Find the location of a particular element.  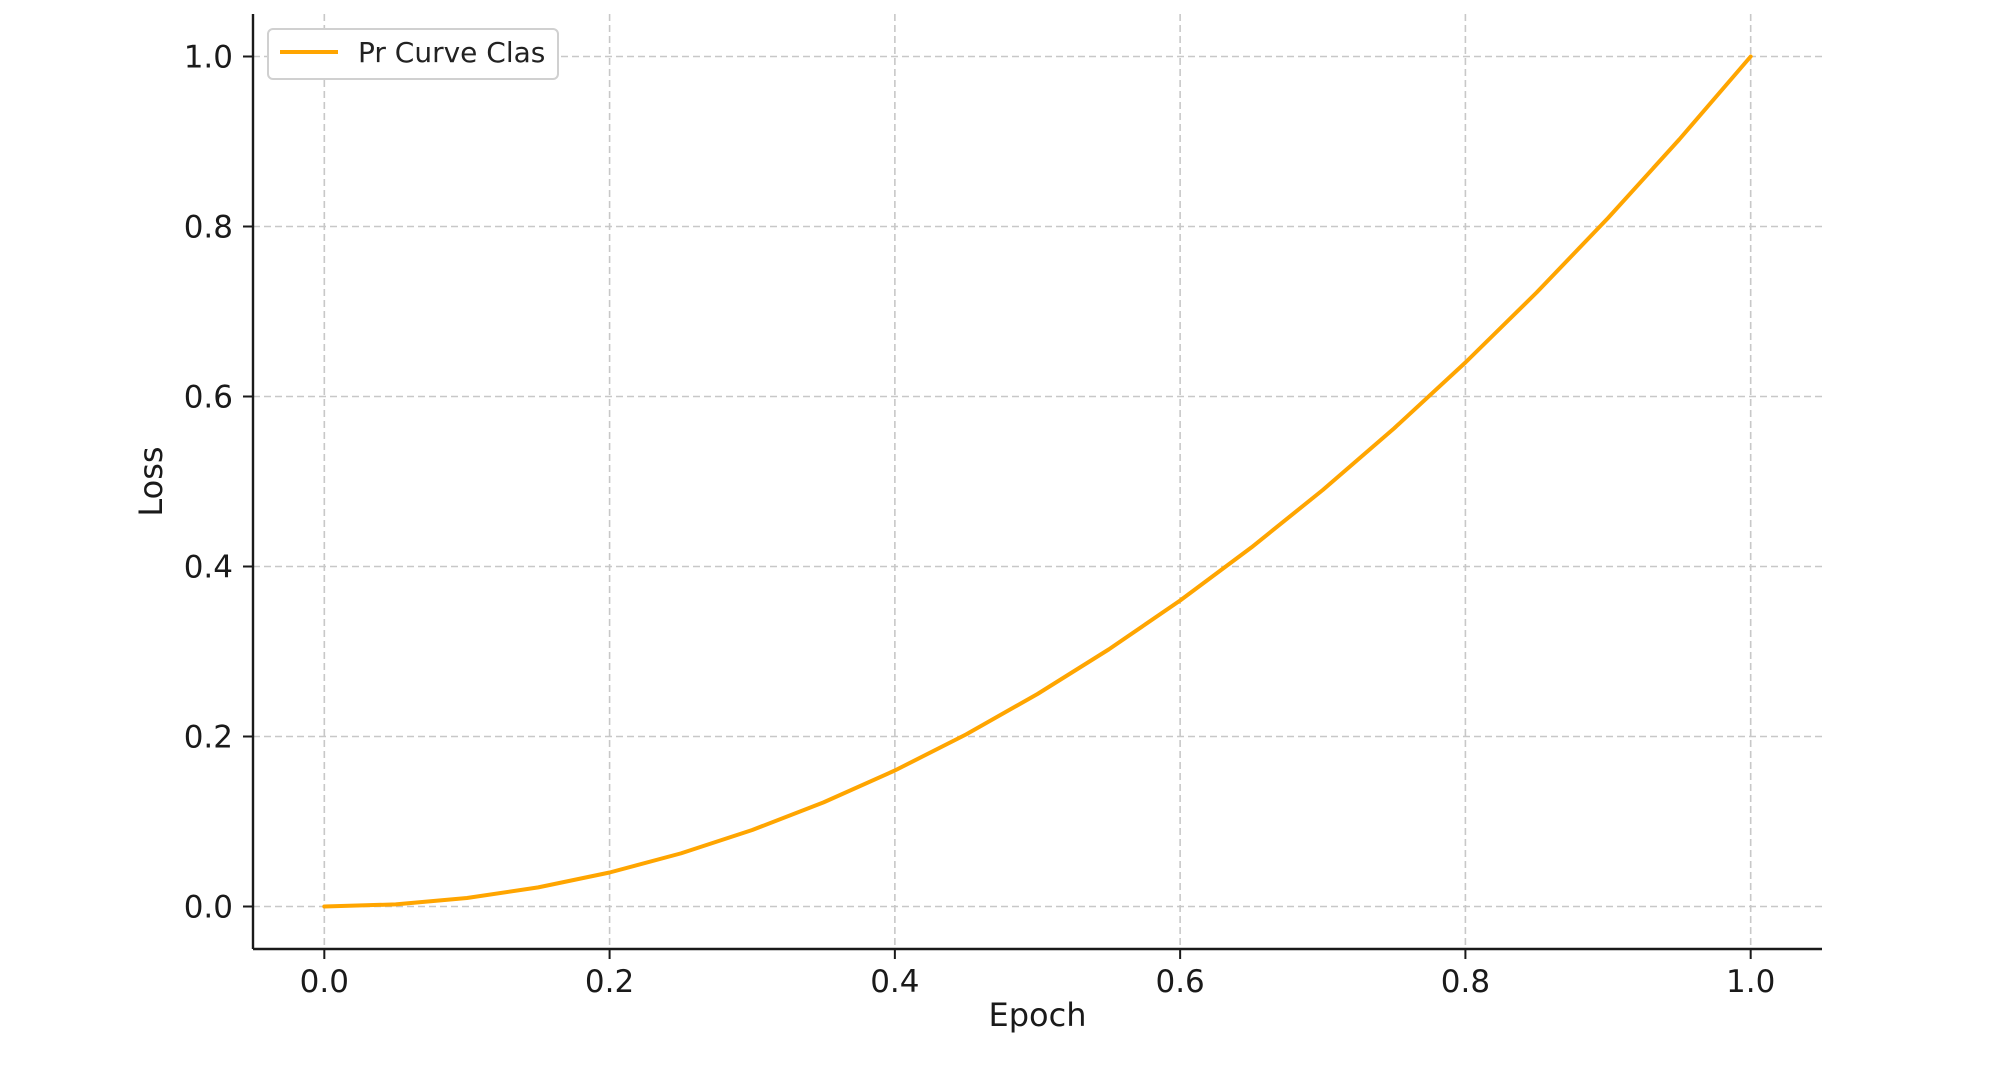

y-tick-label: 1.0 is located at coordinates (208, 58).